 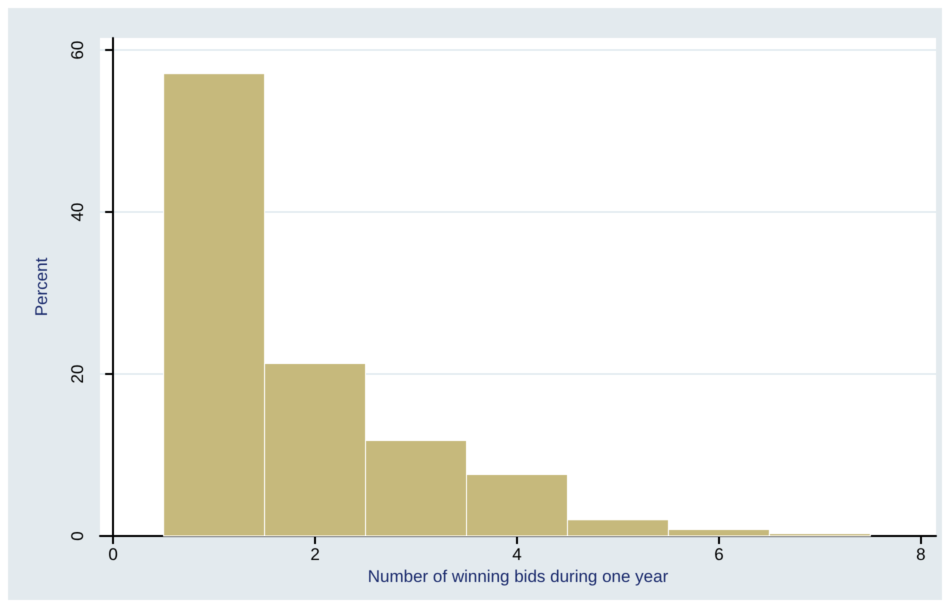 I want to click on x-tick-label: 8, so click(x=921, y=554).